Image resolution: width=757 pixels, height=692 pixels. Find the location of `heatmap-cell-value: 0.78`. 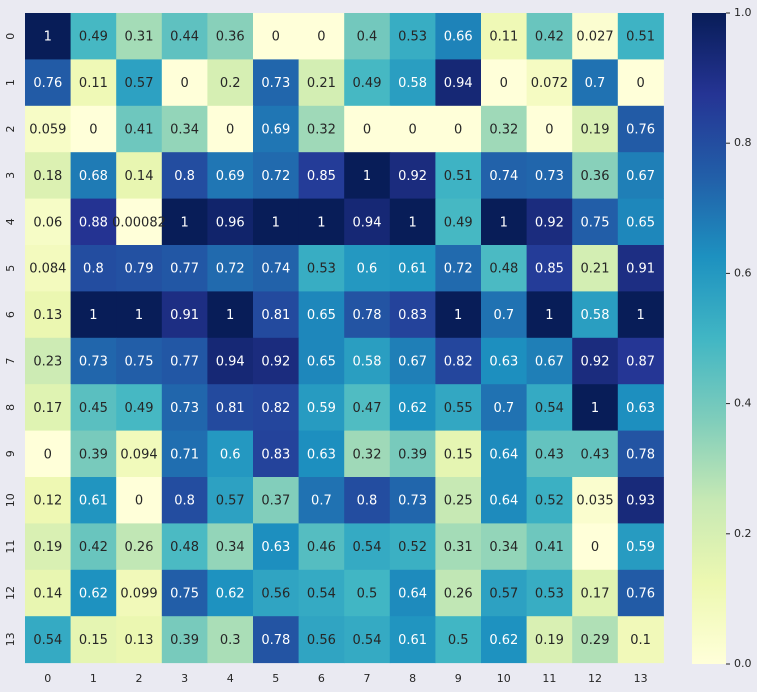

heatmap-cell-value: 0.78 is located at coordinates (640, 454).